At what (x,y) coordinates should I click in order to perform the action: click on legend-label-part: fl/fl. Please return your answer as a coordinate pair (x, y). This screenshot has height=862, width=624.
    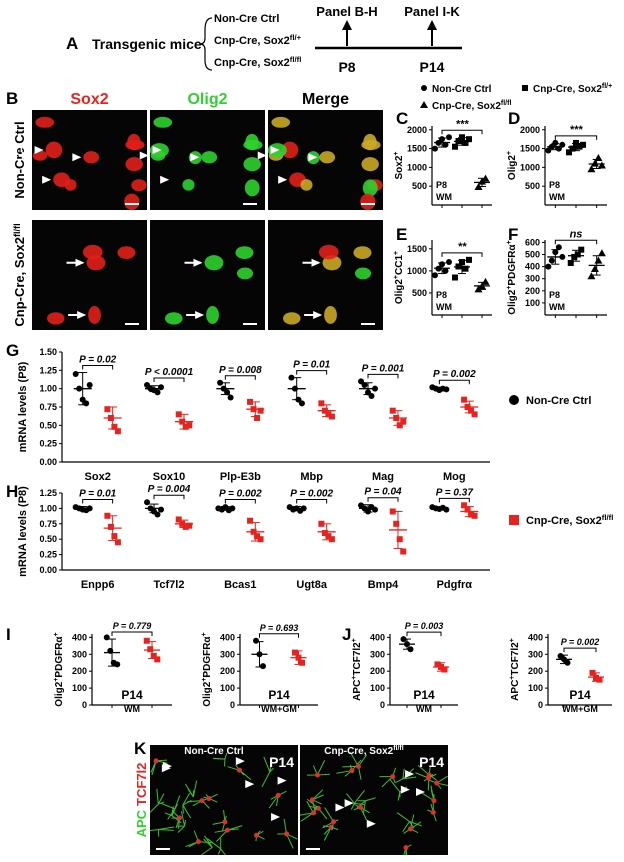
    Looking at the image, I should click on (608, 517).